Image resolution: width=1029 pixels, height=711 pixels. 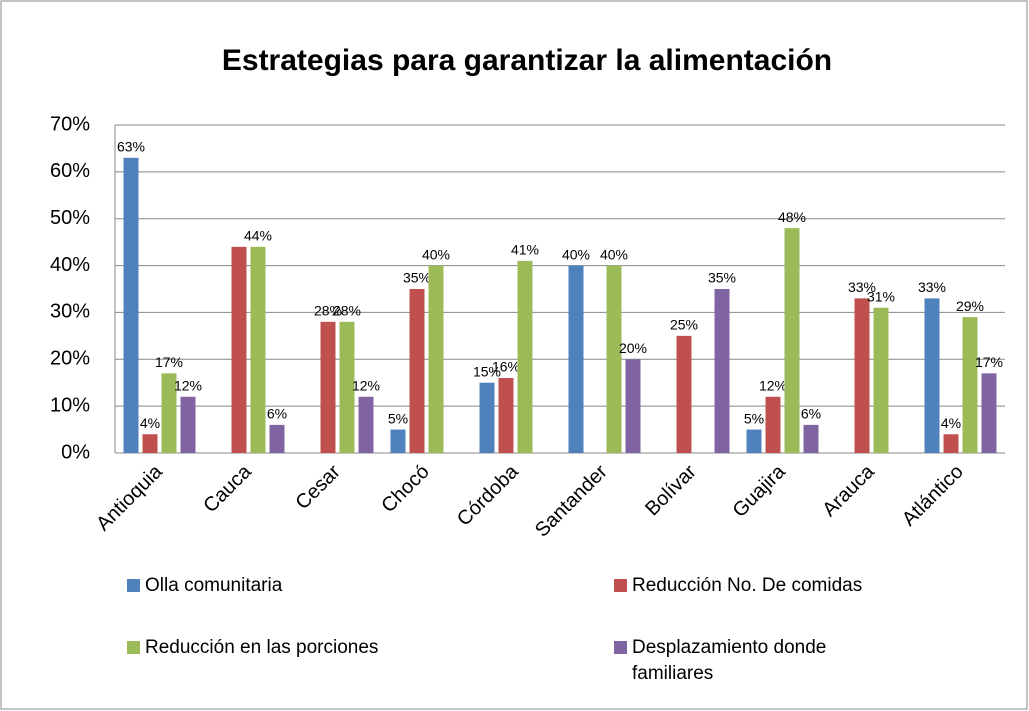 What do you see at coordinates (729, 660) in the screenshot?
I see `legend-label: Desplazamiento donde familiares` at bounding box center [729, 660].